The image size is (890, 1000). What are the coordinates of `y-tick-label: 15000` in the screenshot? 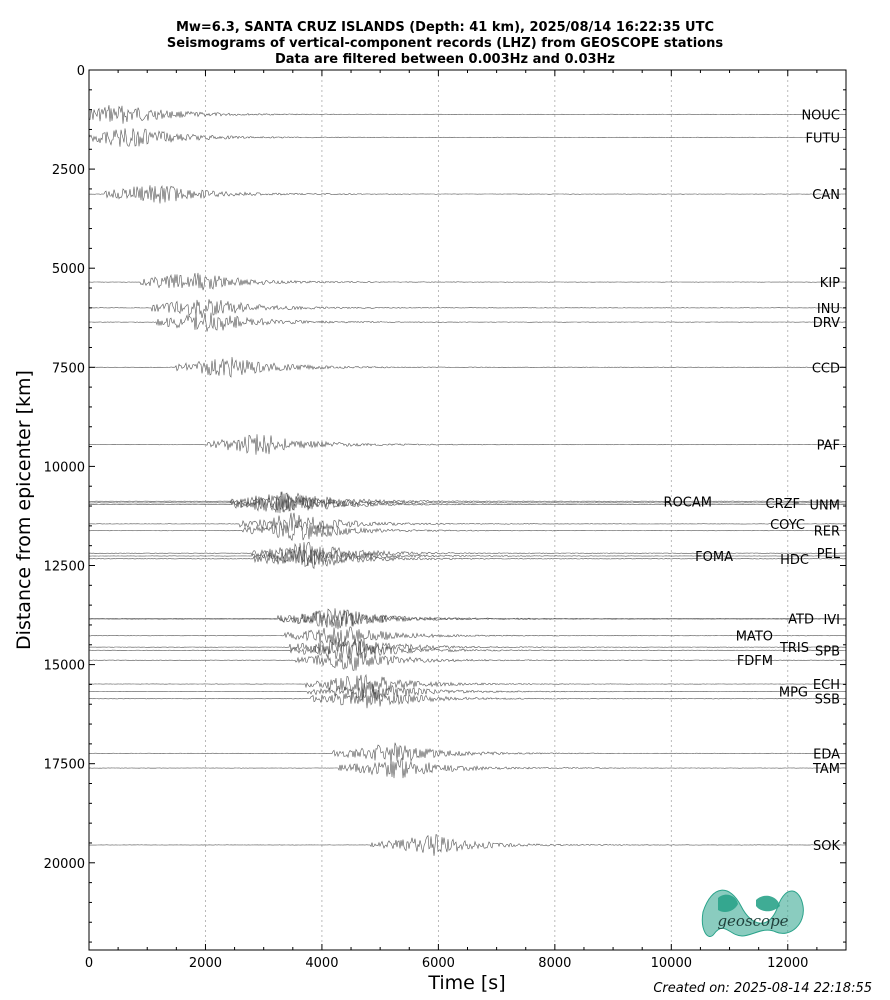 It's located at (64, 666).